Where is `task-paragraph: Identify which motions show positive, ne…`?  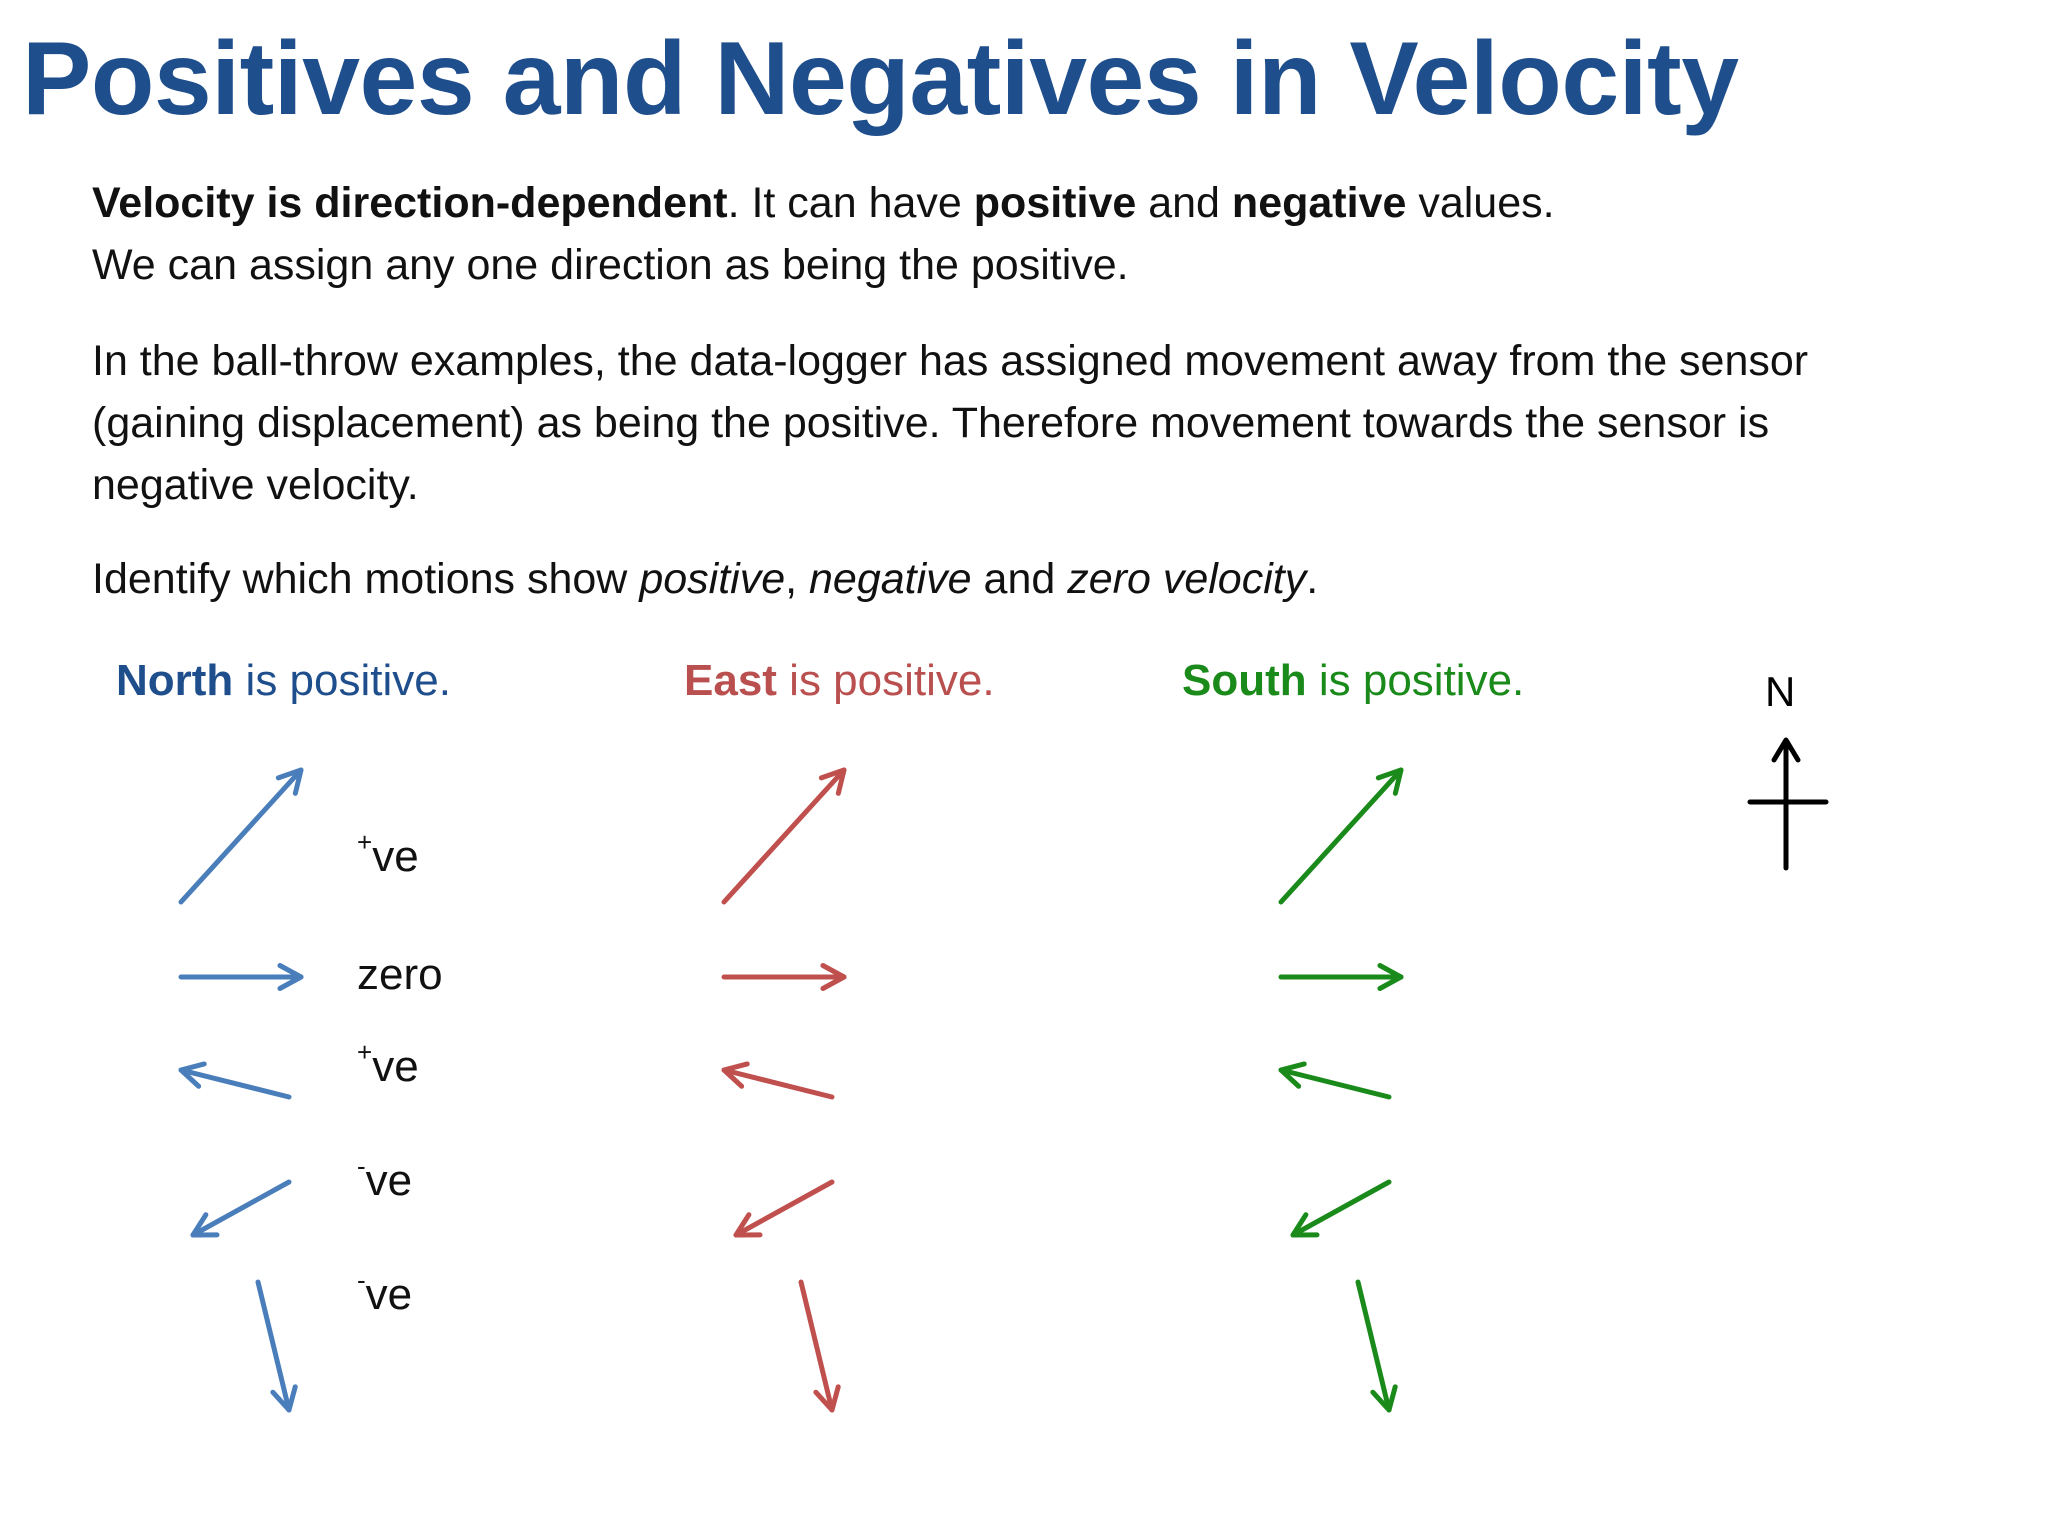 task-paragraph: Identify which motions show positive, ne… is located at coordinates (1032, 579).